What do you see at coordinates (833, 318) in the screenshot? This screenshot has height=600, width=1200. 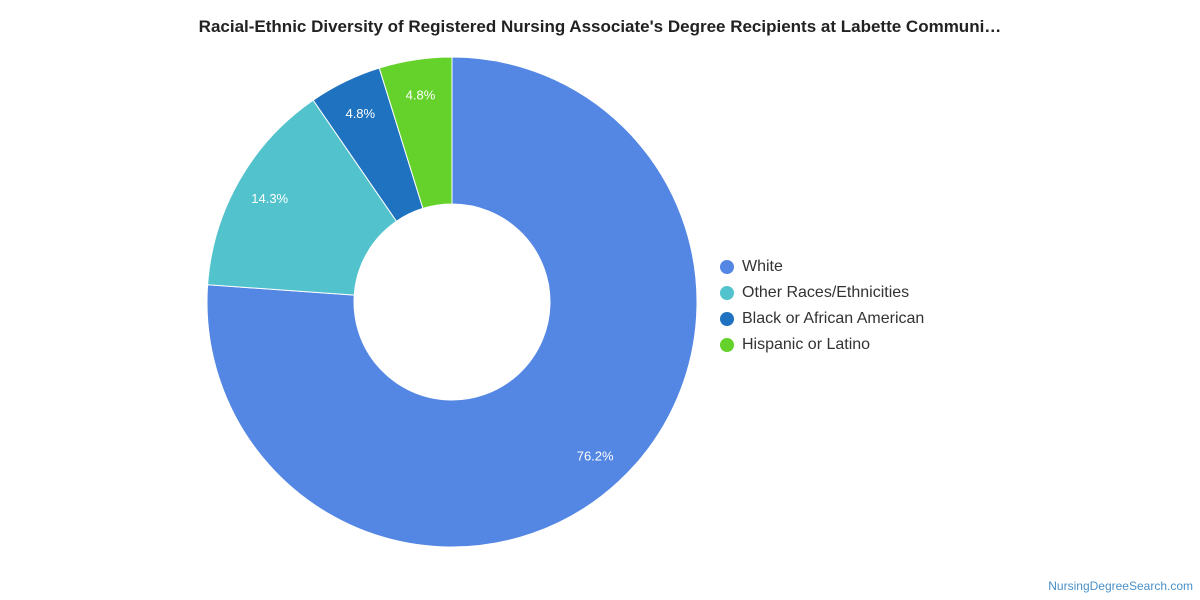 I see `legend-label: Black or African American` at bounding box center [833, 318].